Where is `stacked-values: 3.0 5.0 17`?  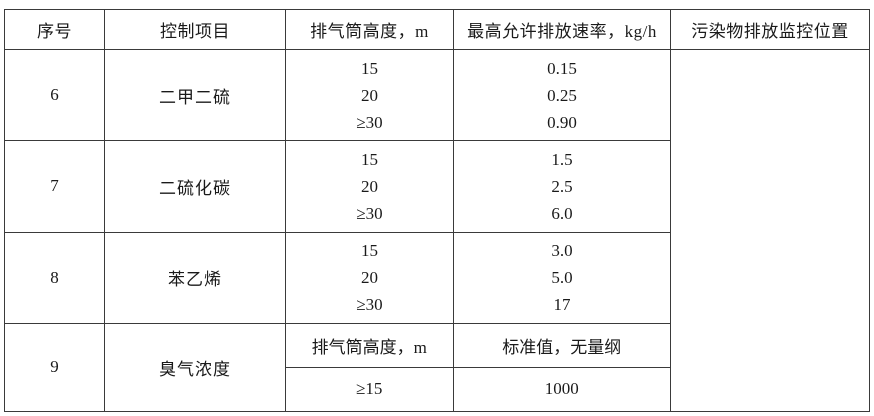 stacked-values: 3.0 5.0 17 is located at coordinates (562, 278).